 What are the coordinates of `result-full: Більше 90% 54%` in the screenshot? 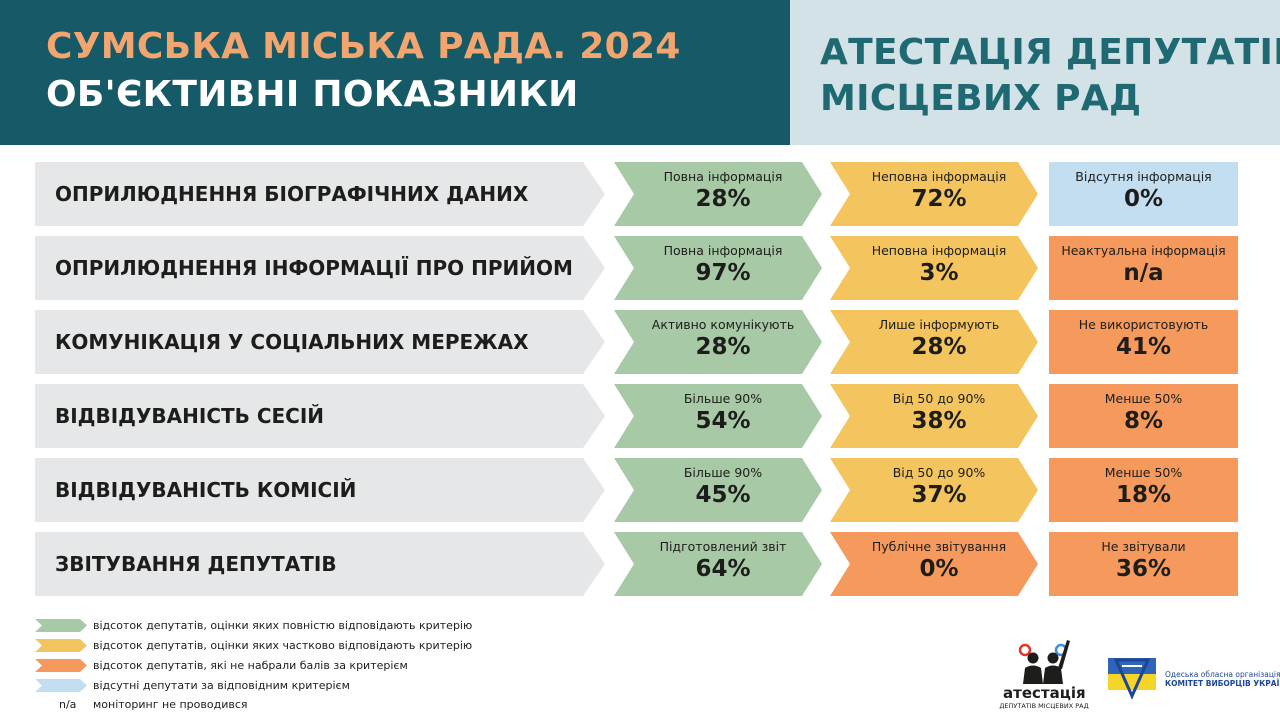 It's located at (718, 416).